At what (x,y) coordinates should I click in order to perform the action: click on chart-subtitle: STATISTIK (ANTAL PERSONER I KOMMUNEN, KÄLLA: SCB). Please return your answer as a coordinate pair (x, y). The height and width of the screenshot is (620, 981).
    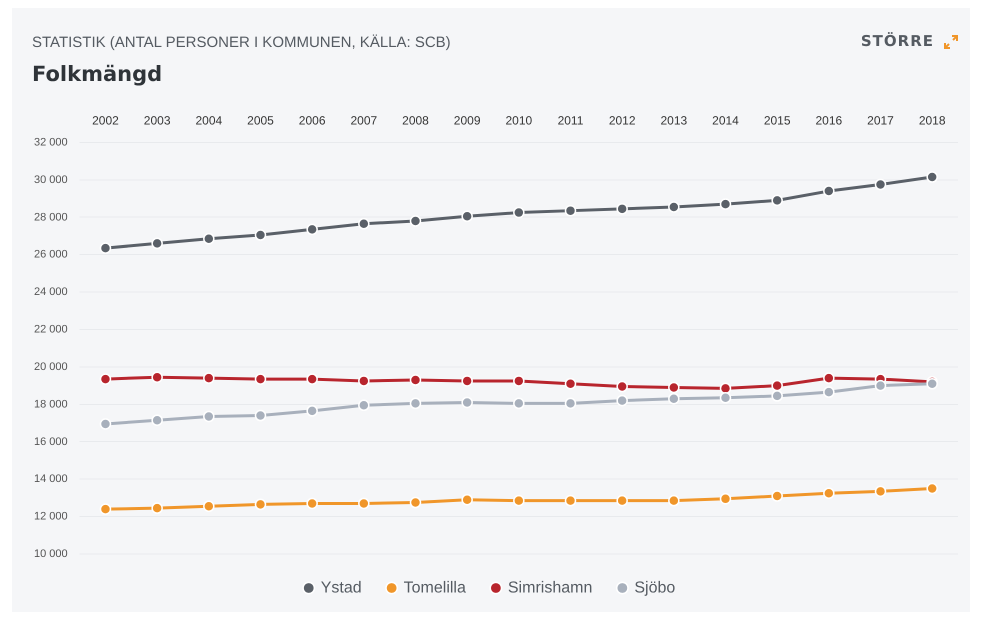
    Looking at the image, I should click on (241, 42).